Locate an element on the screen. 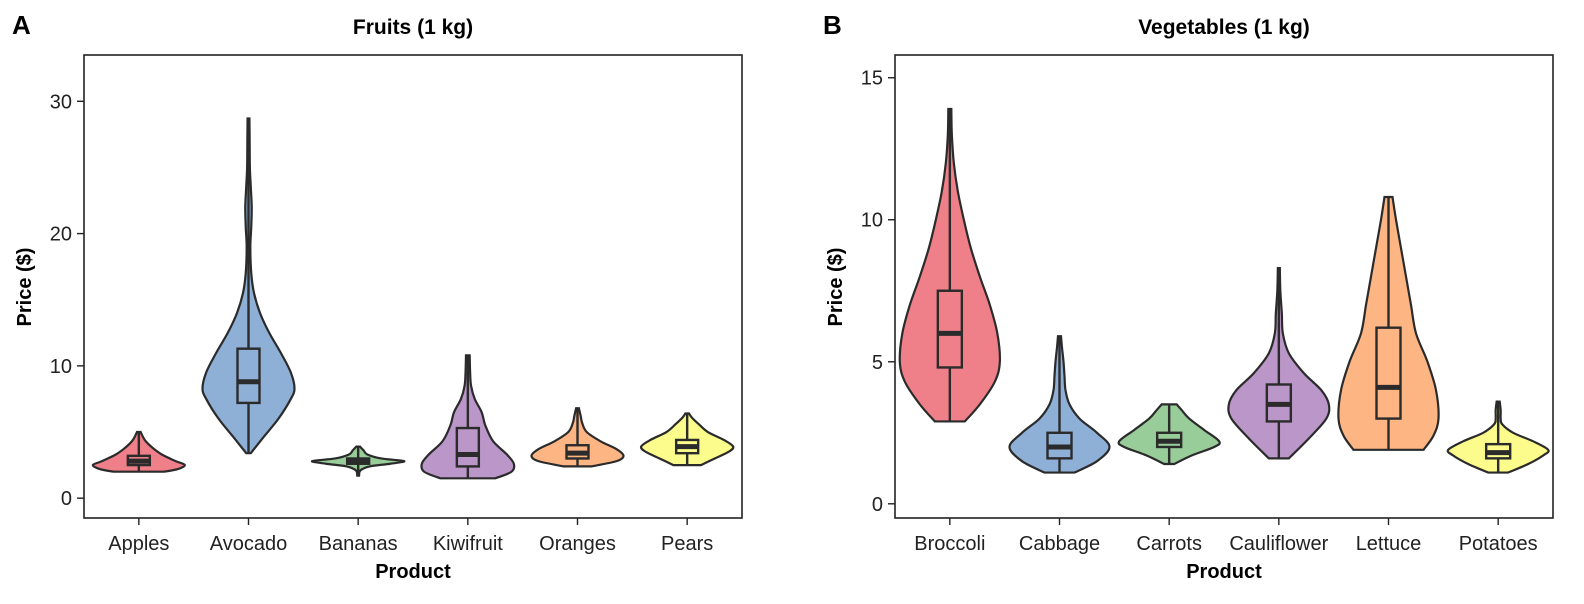 The height and width of the screenshot is (604, 1584). panel-a-x-tick-label: Pears is located at coordinates (687, 544).